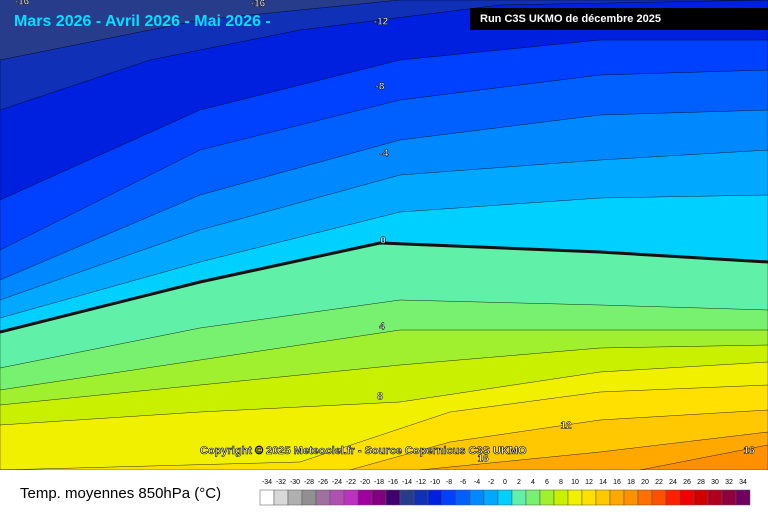 The image size is (768, 517). I want to click on scale-label: 24, so click(673, 482).